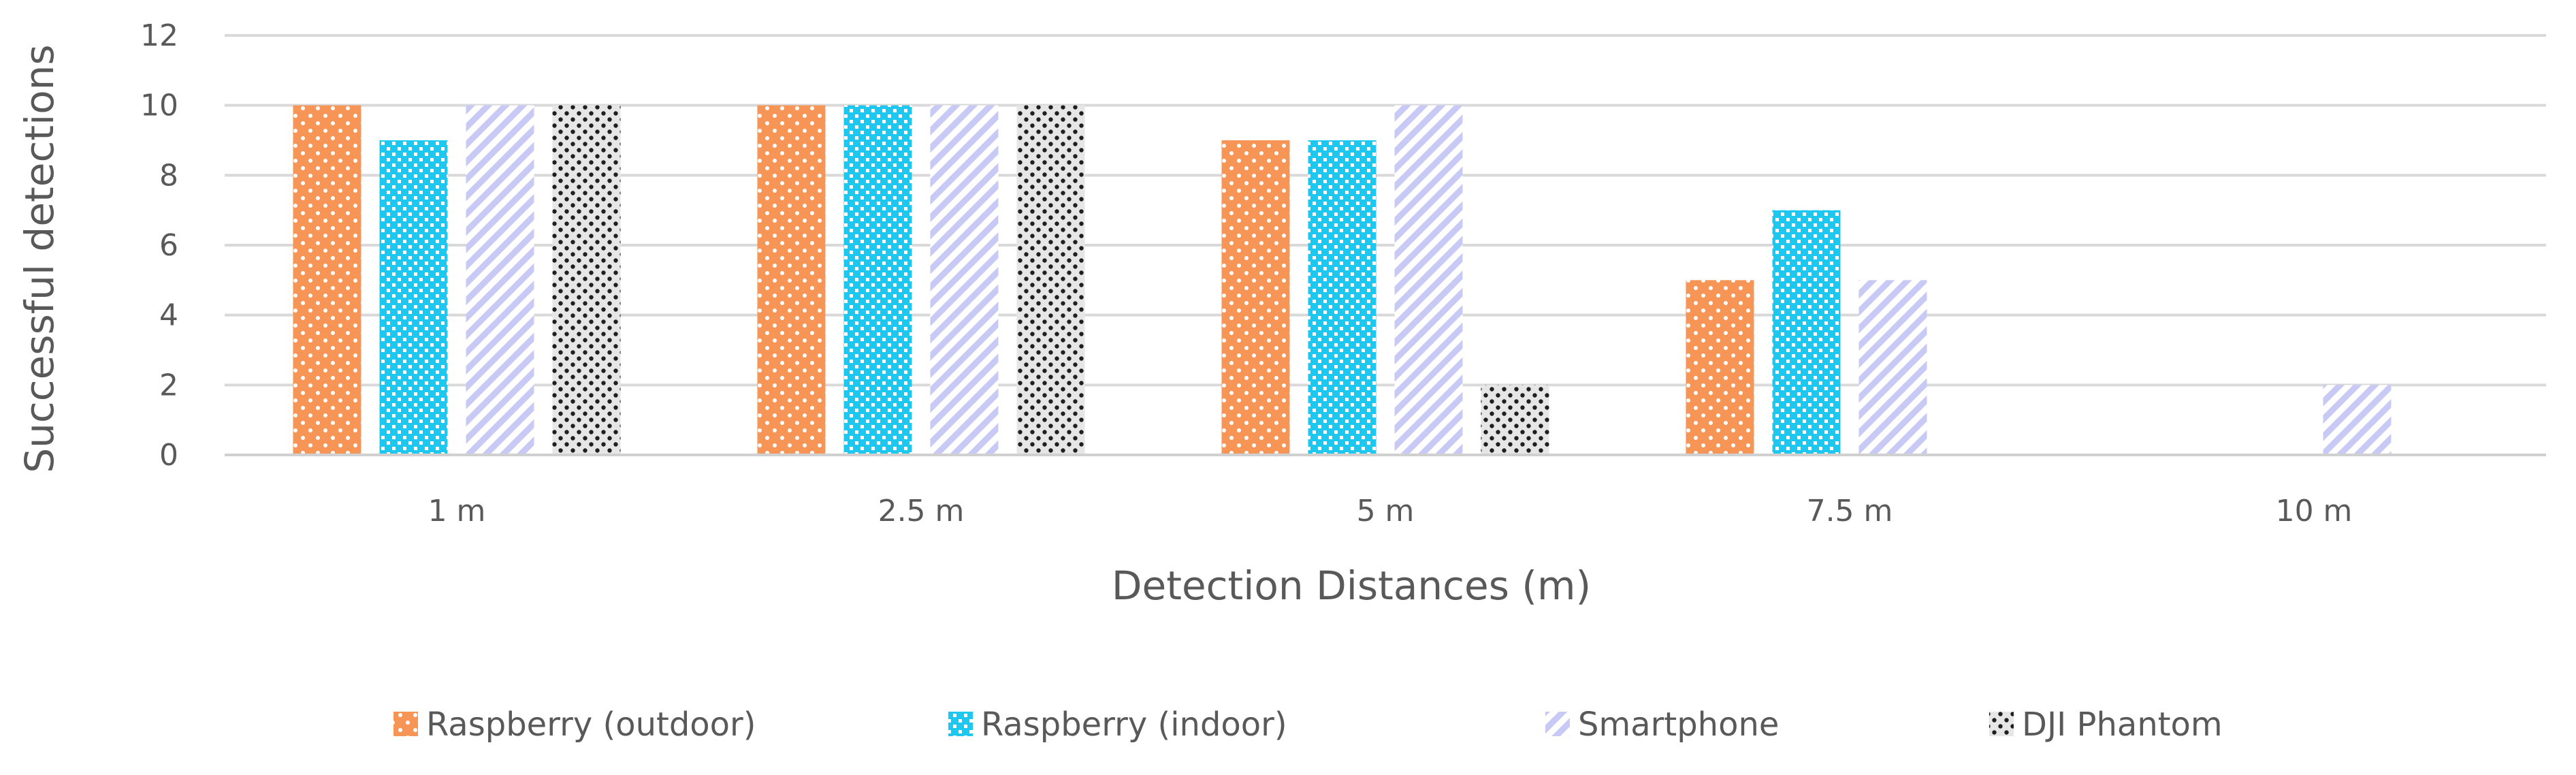 The width and height of the screenshot is (2576, 775). What do you see at coordinates (1679, 725) in the screenshot?
I see `legend-label: Smartphone` at bounding box center [1679, 725].